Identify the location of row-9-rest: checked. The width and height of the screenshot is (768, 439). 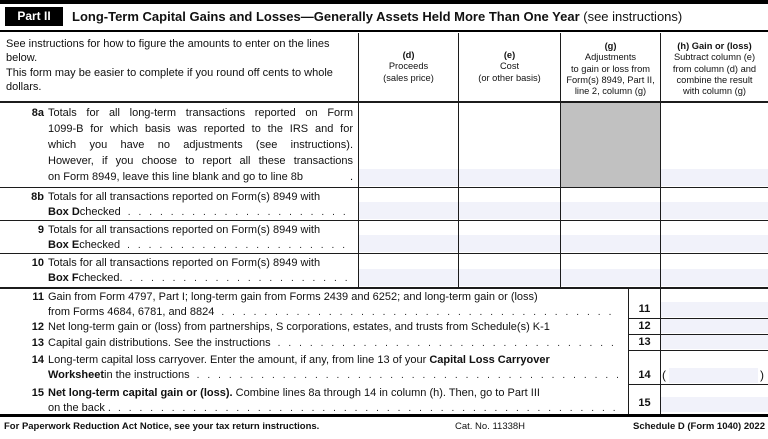
(100, 245).